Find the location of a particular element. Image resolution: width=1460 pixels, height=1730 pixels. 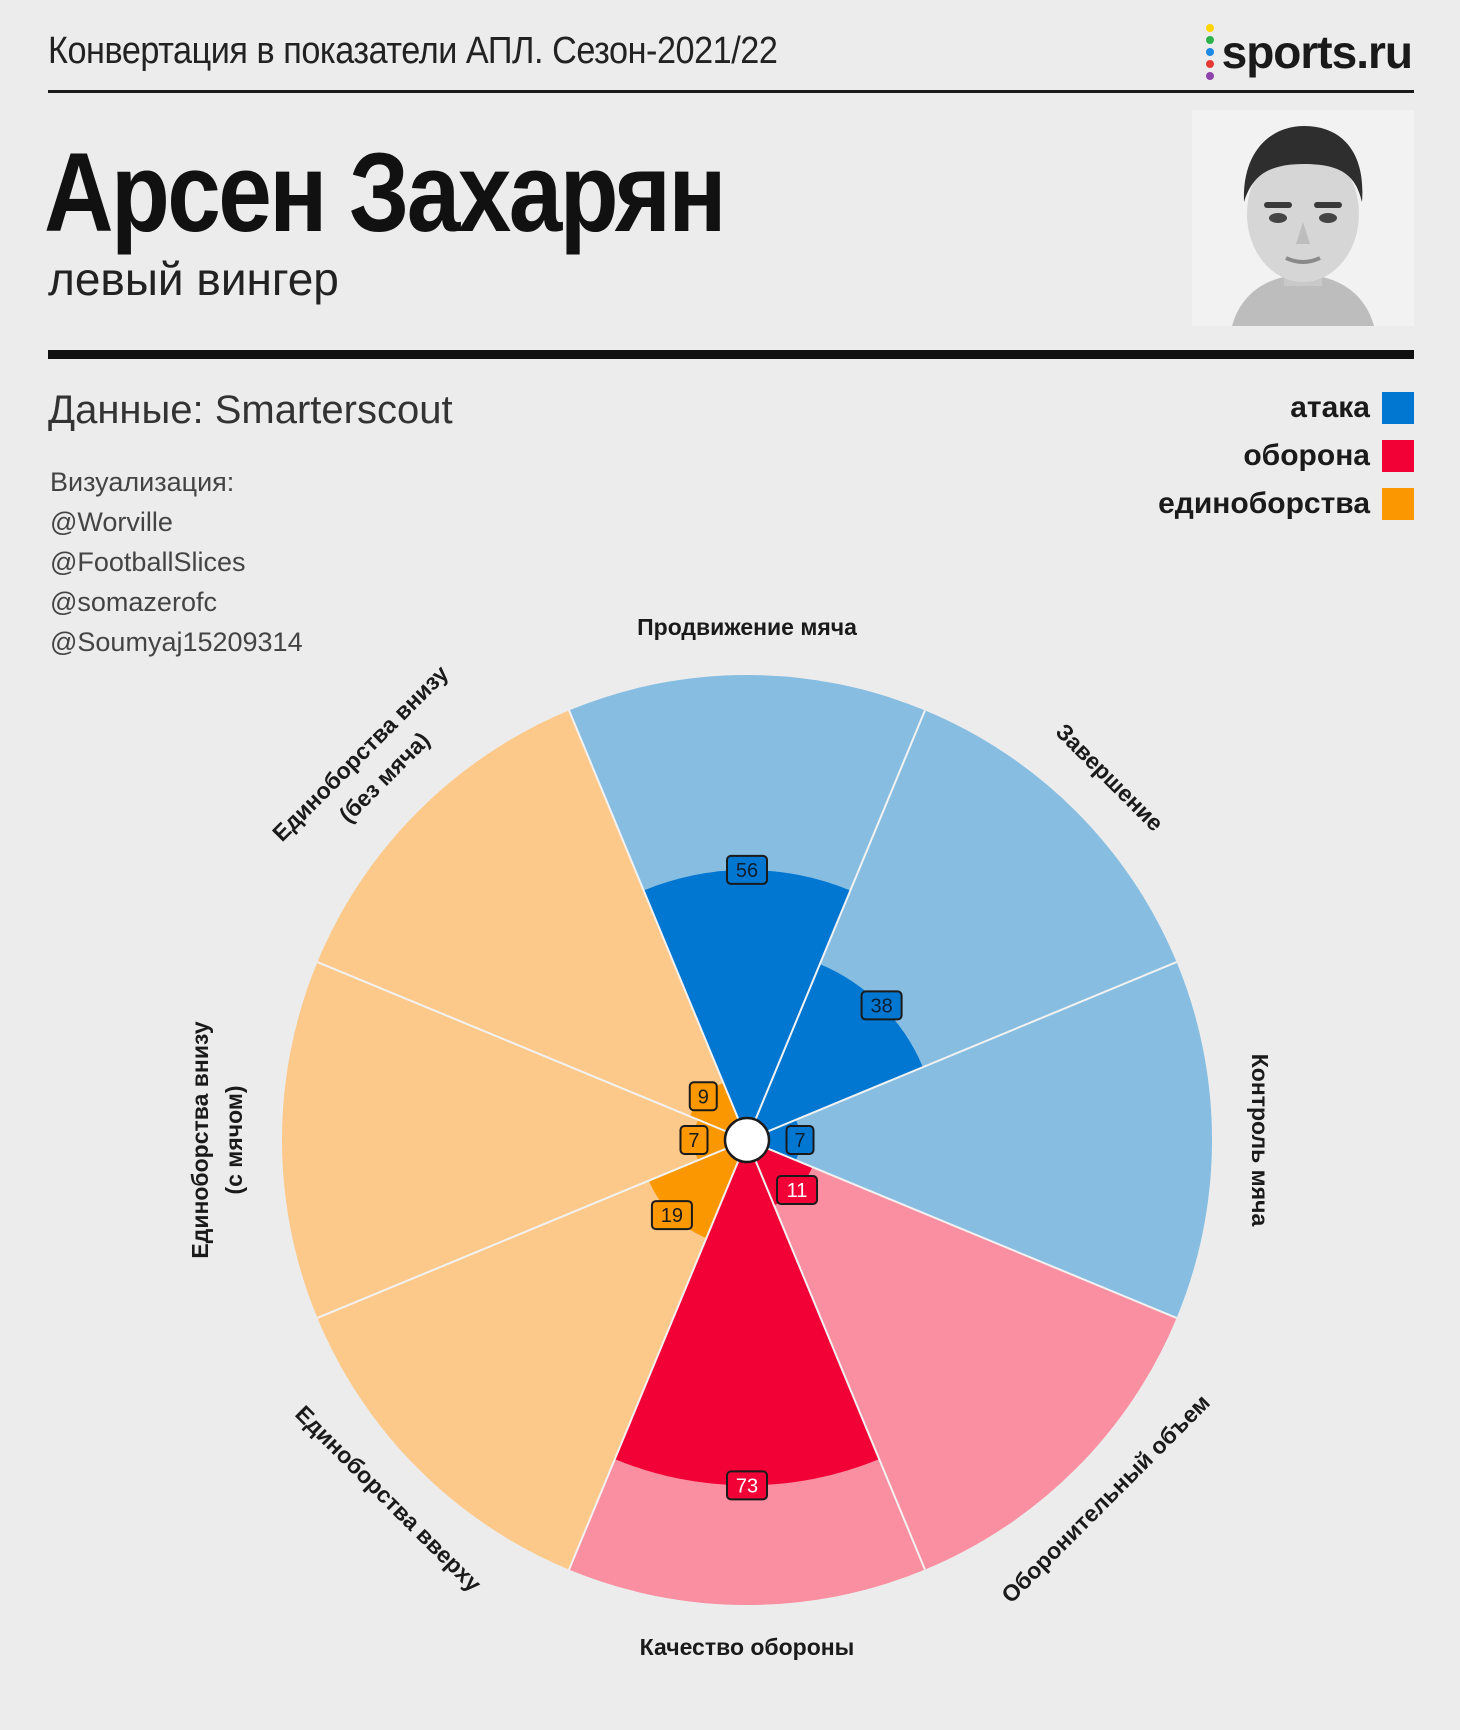

category-label: Контроль мяча is located at coordinates (1260, 1140).